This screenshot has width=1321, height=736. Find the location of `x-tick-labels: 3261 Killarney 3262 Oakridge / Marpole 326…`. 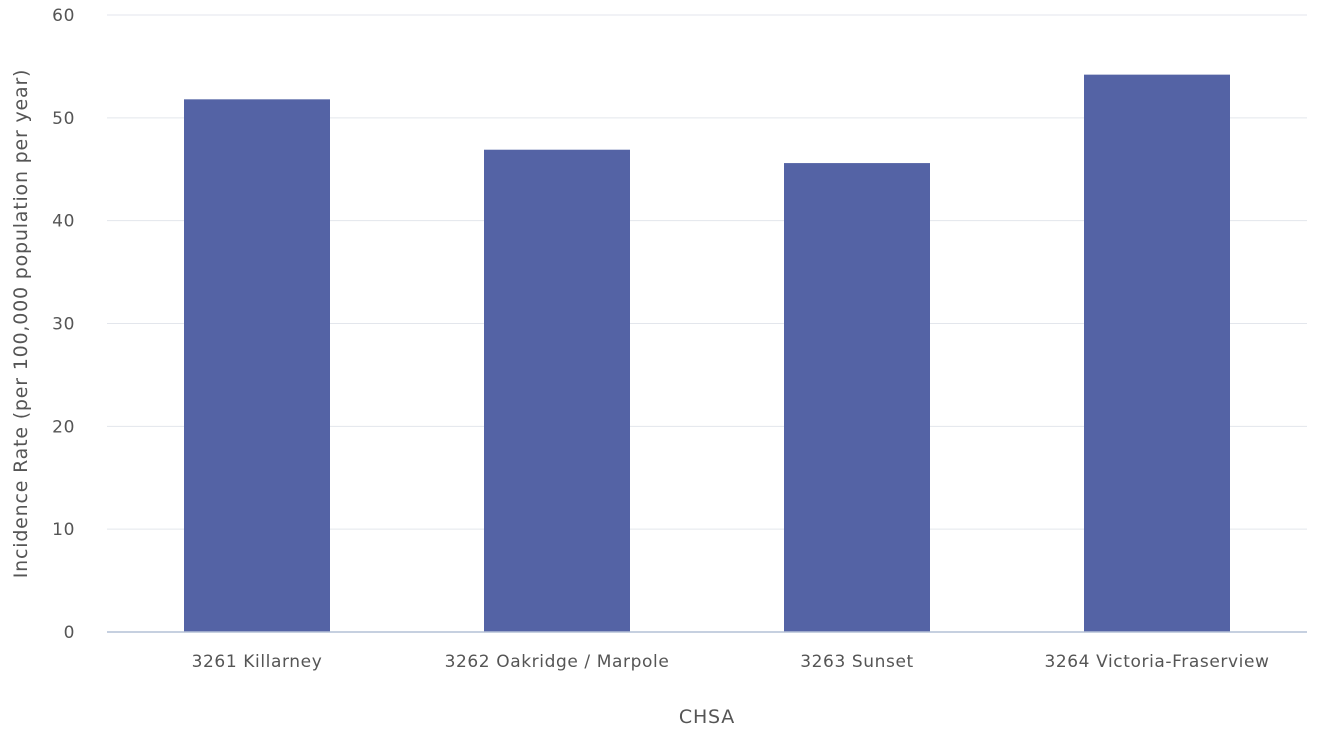

x-tick-labels: 3261 Killarney 3262 Oakridge / Marpole 326… is located at coordinates (730, 662).